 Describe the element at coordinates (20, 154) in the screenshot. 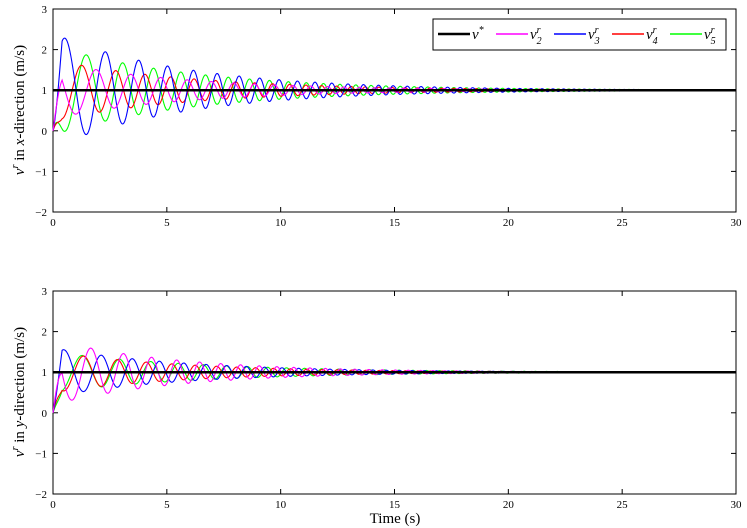

I see `y-axis-label-x-mid: in` at that location.